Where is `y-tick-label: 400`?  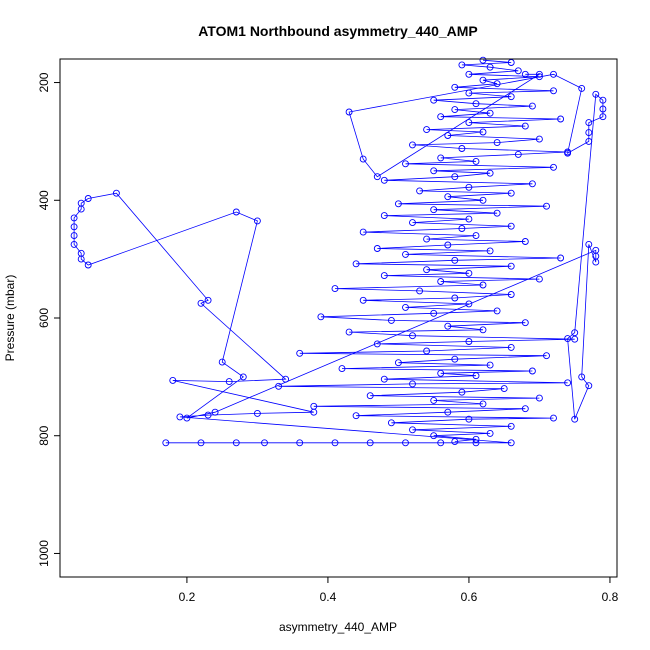 y-tick-label: 400 is located at coordinates (44, 200).